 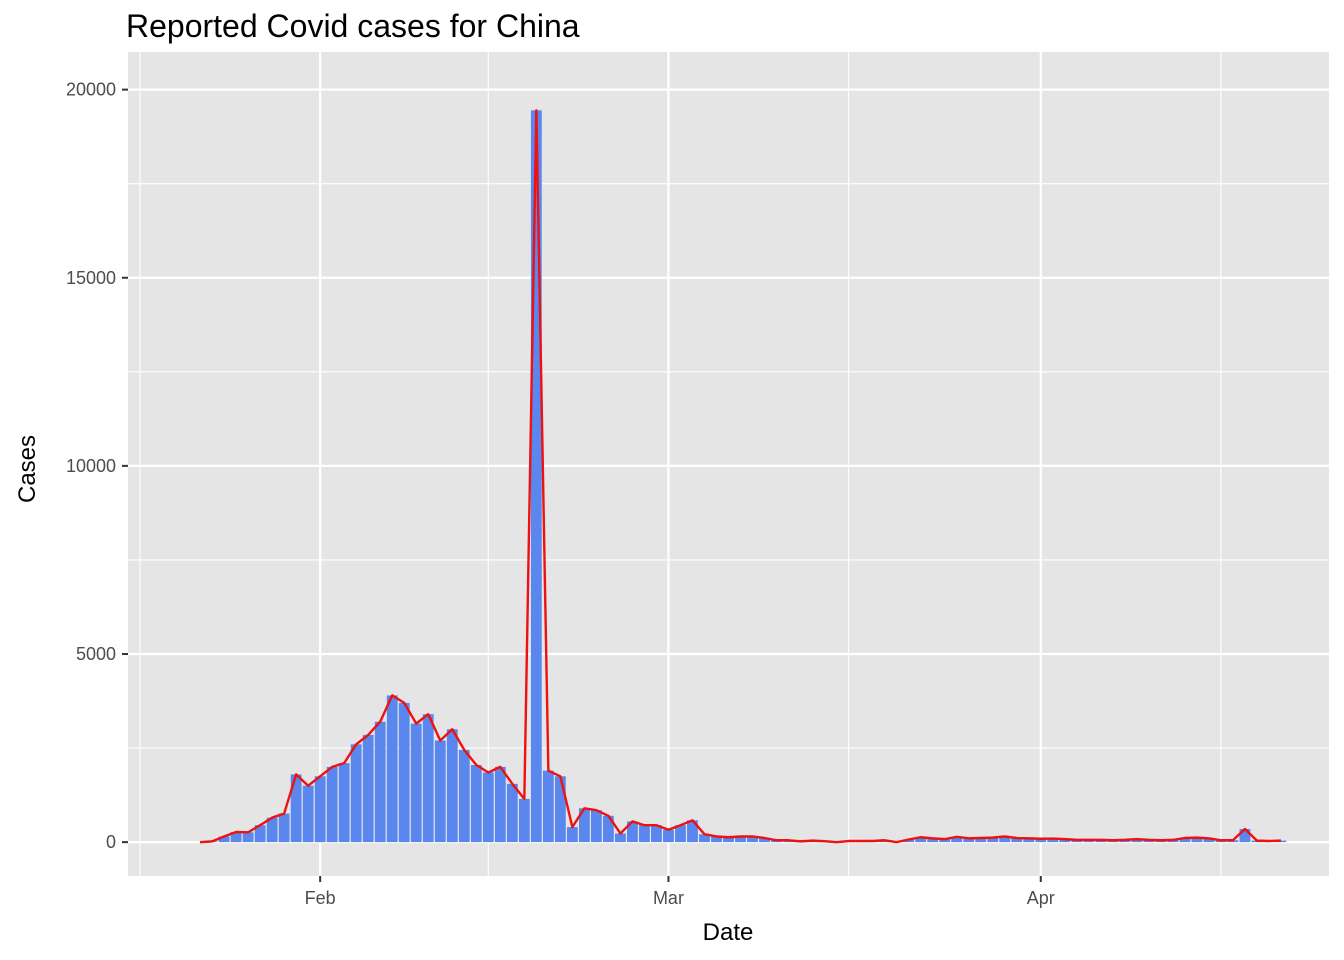 What do you see at coordinates (96, 654) in the screenshot?
I see `y-tick-label: 5000` at bounding box center [96, 654].